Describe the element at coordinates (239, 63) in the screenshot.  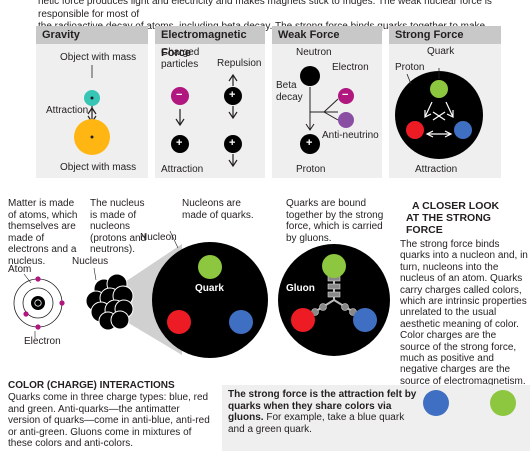
I see `em-repulsion-label: Repulsion` at that location.